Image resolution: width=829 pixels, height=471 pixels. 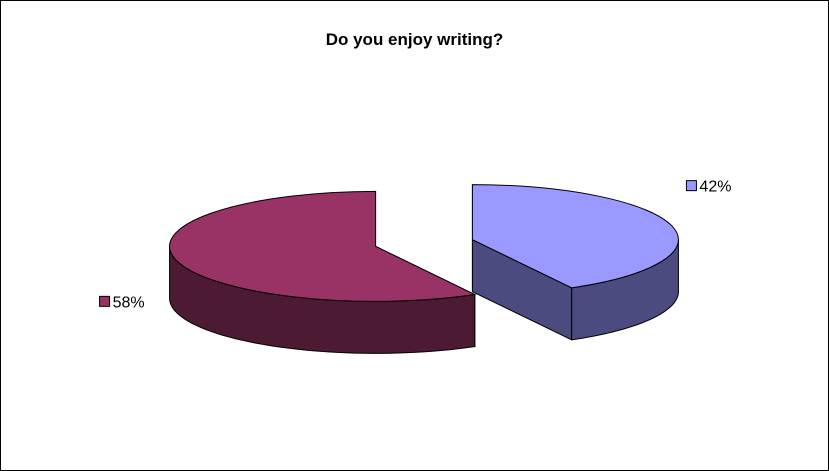 I want to click on data-label-1: 42%, so click(x=708, y=187).